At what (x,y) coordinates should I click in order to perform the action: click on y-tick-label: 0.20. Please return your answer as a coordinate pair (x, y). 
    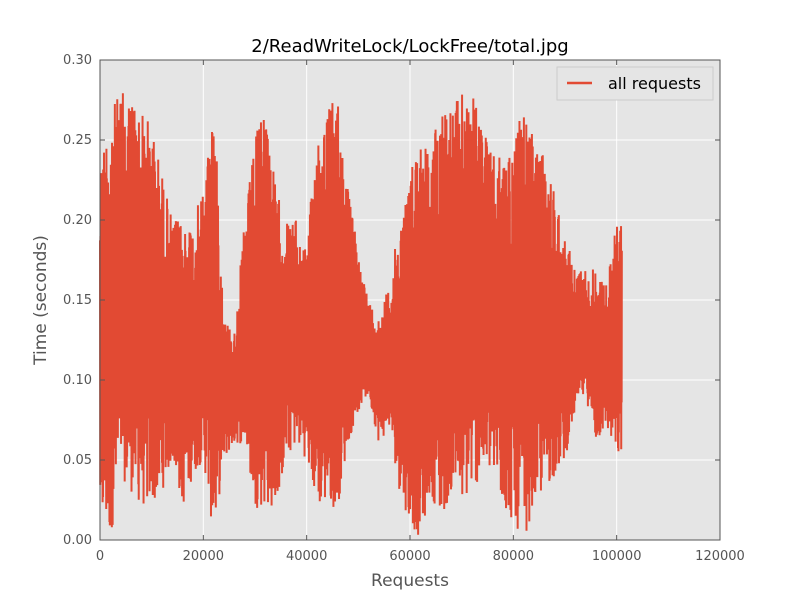
    Looking at the image, I should click on (77, 220).